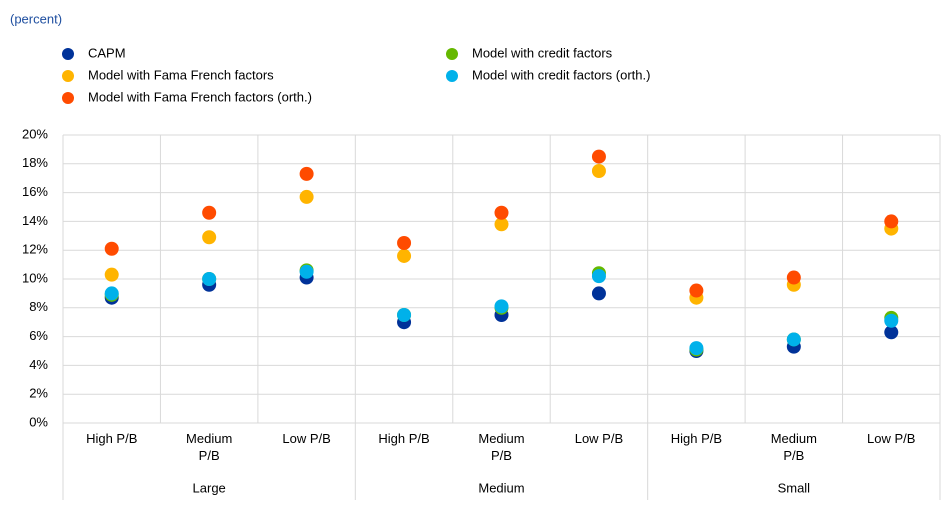  What do you see at coordinates (200, 96) in the screenshot?
I see `legend-label: Model with Fama French factors (orth.)` at bounding box center [200, 96].